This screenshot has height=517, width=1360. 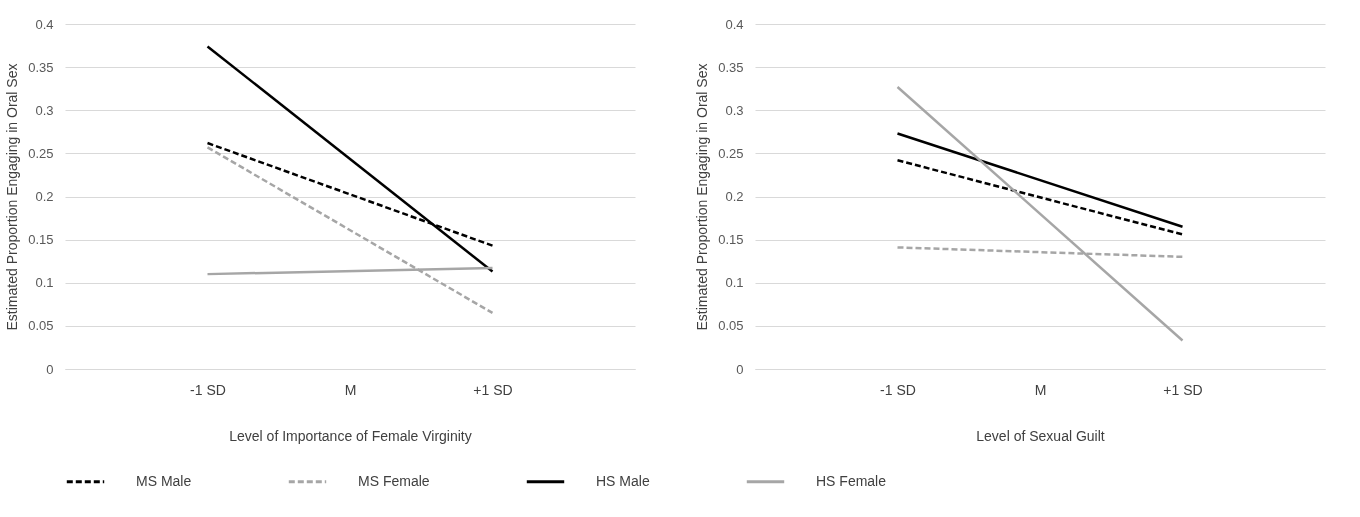 I want to click on legend-label: HS Female, so click(x=851, y=480).